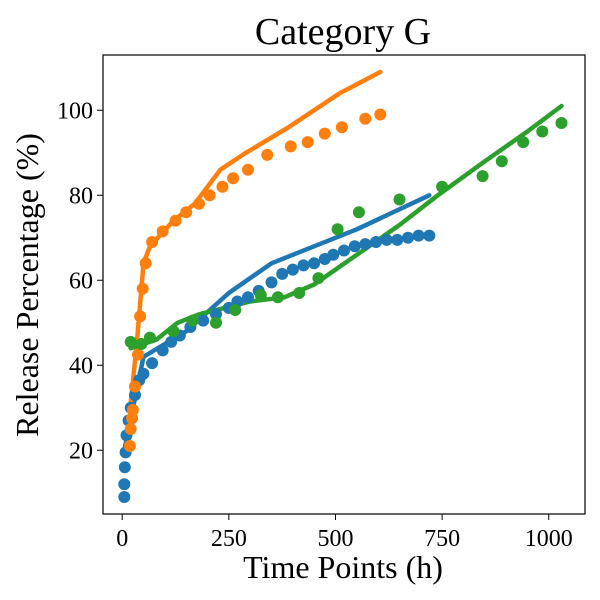 Image resolution: width=600 pixels, height=600 pixels. What do you see at coordinates (229, 539) in the screenshot?
I see `x-tick-label: 250` at bounding box center [229, 539].